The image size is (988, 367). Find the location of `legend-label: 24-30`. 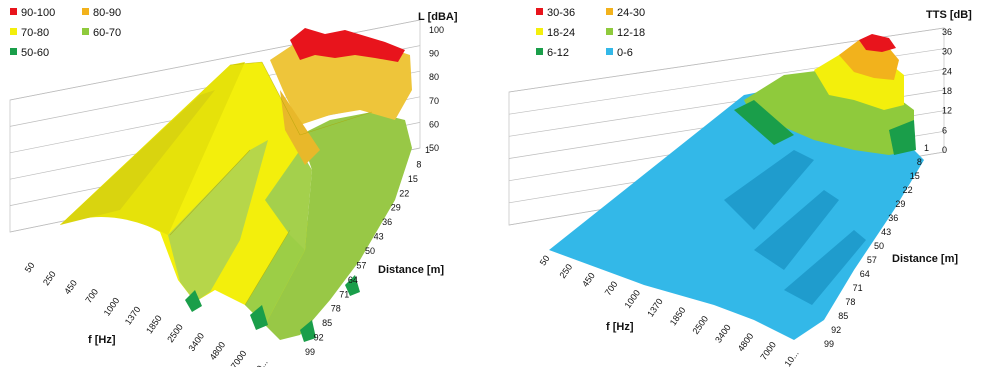

legend-label: 24-30 is located at coordinates (631, 13).